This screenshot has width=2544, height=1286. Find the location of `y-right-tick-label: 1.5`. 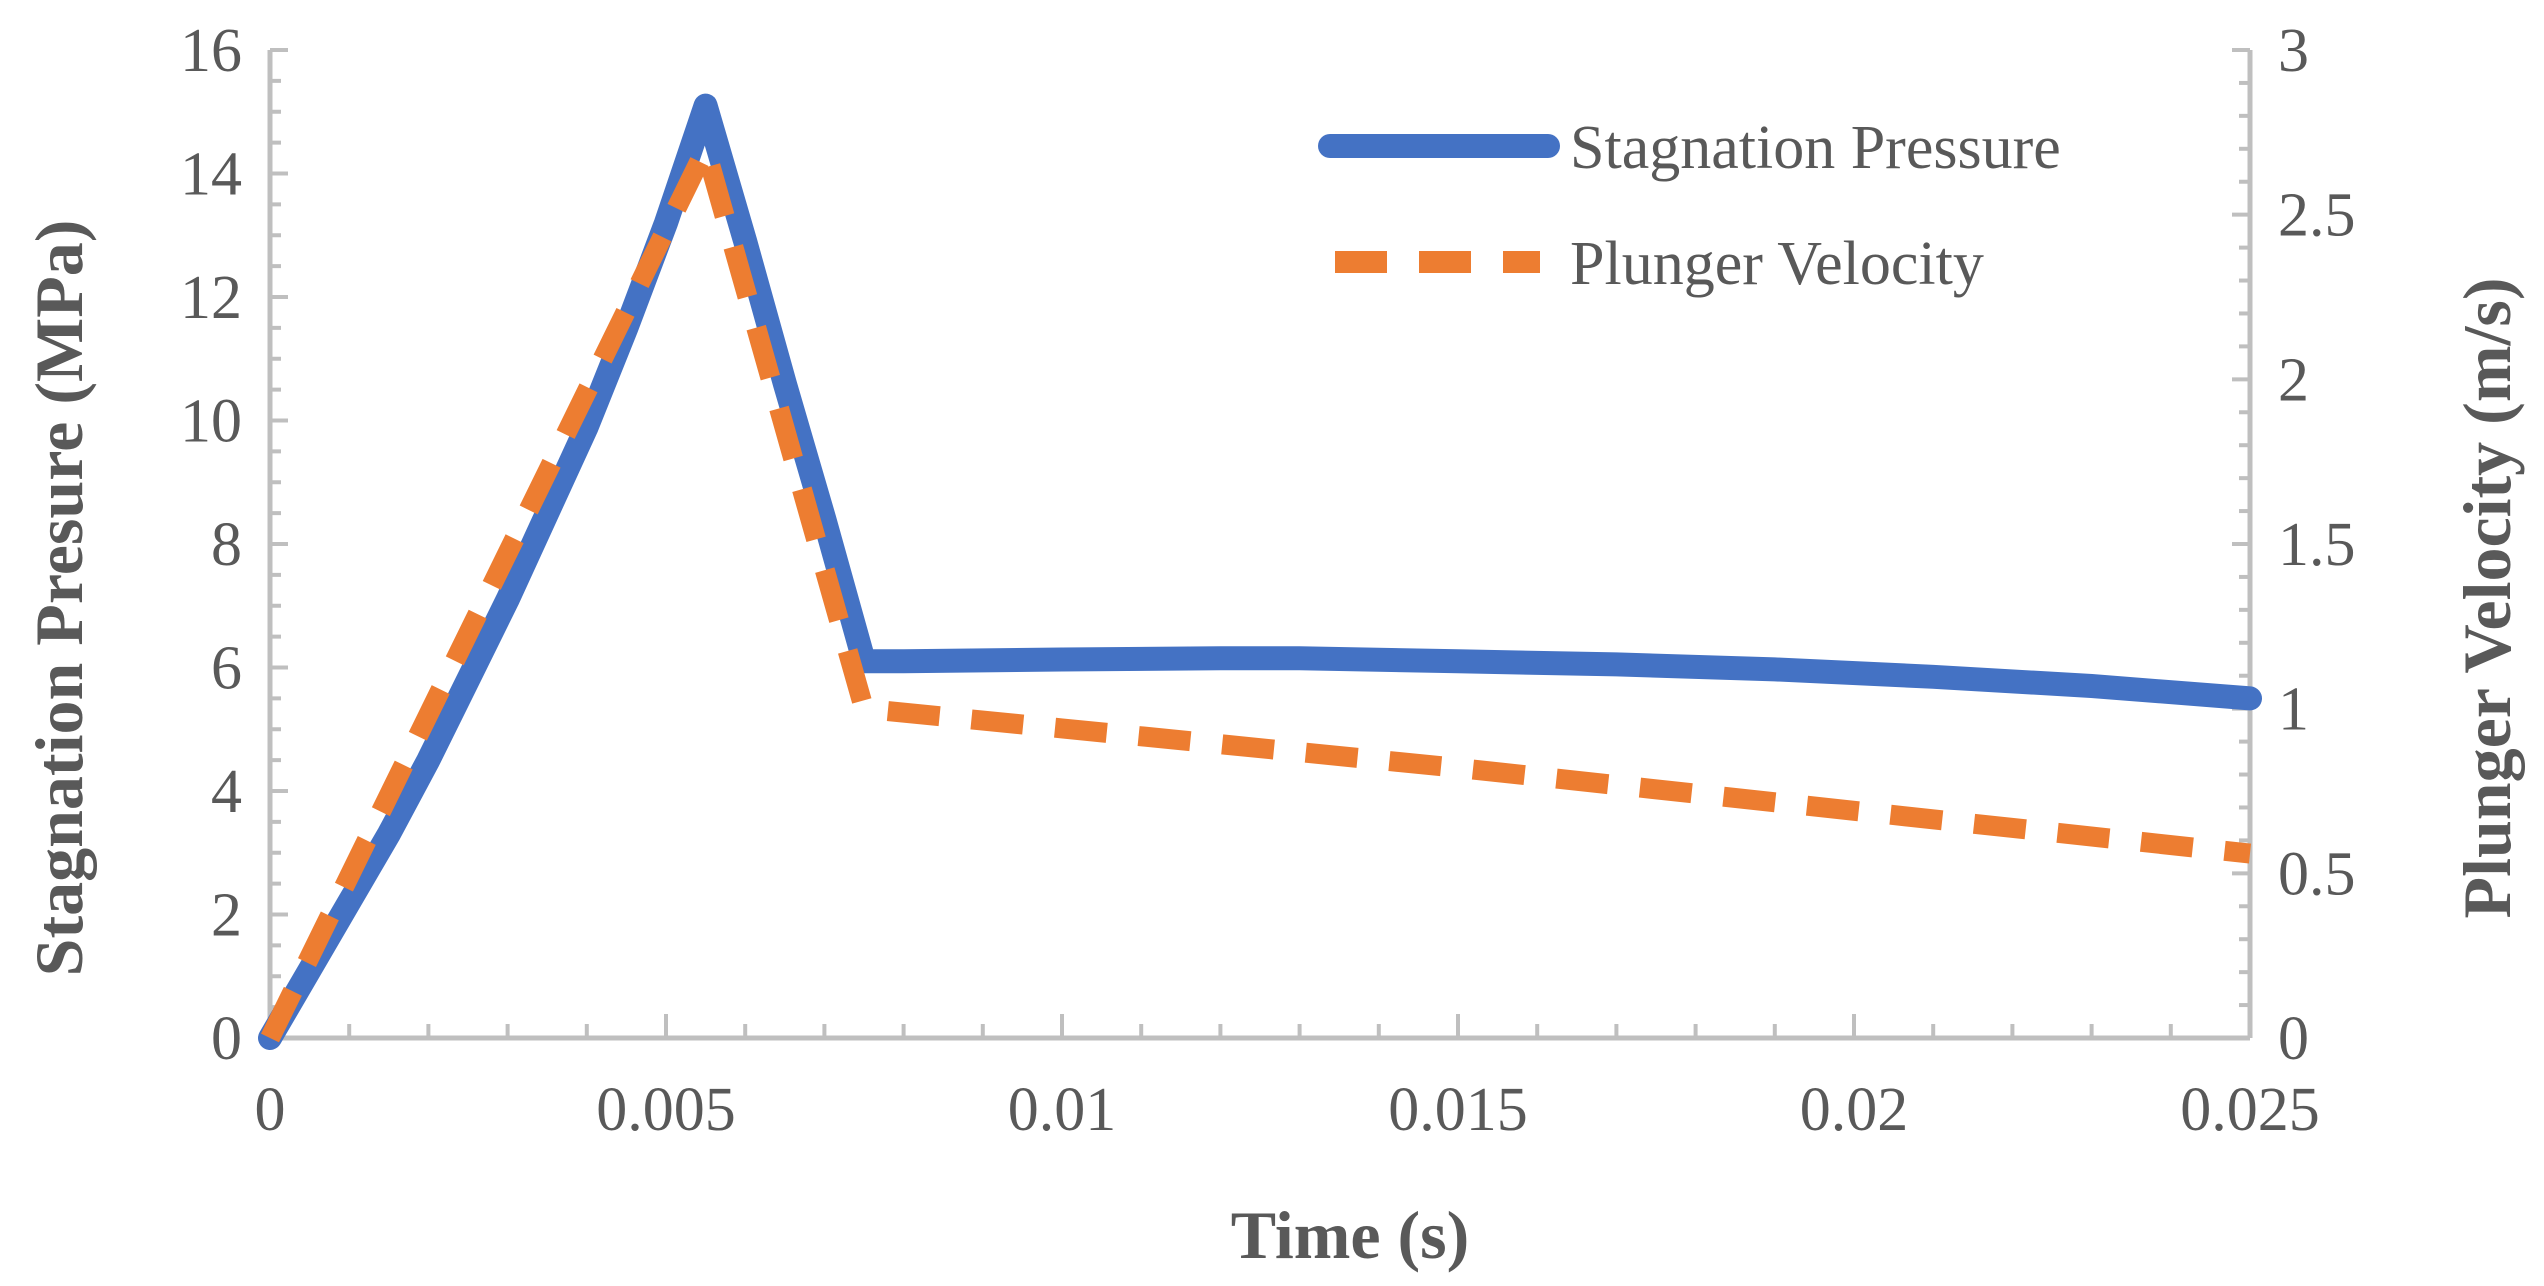

y-right-tick-label: 1.5 is located at coordinates (2317, 545).